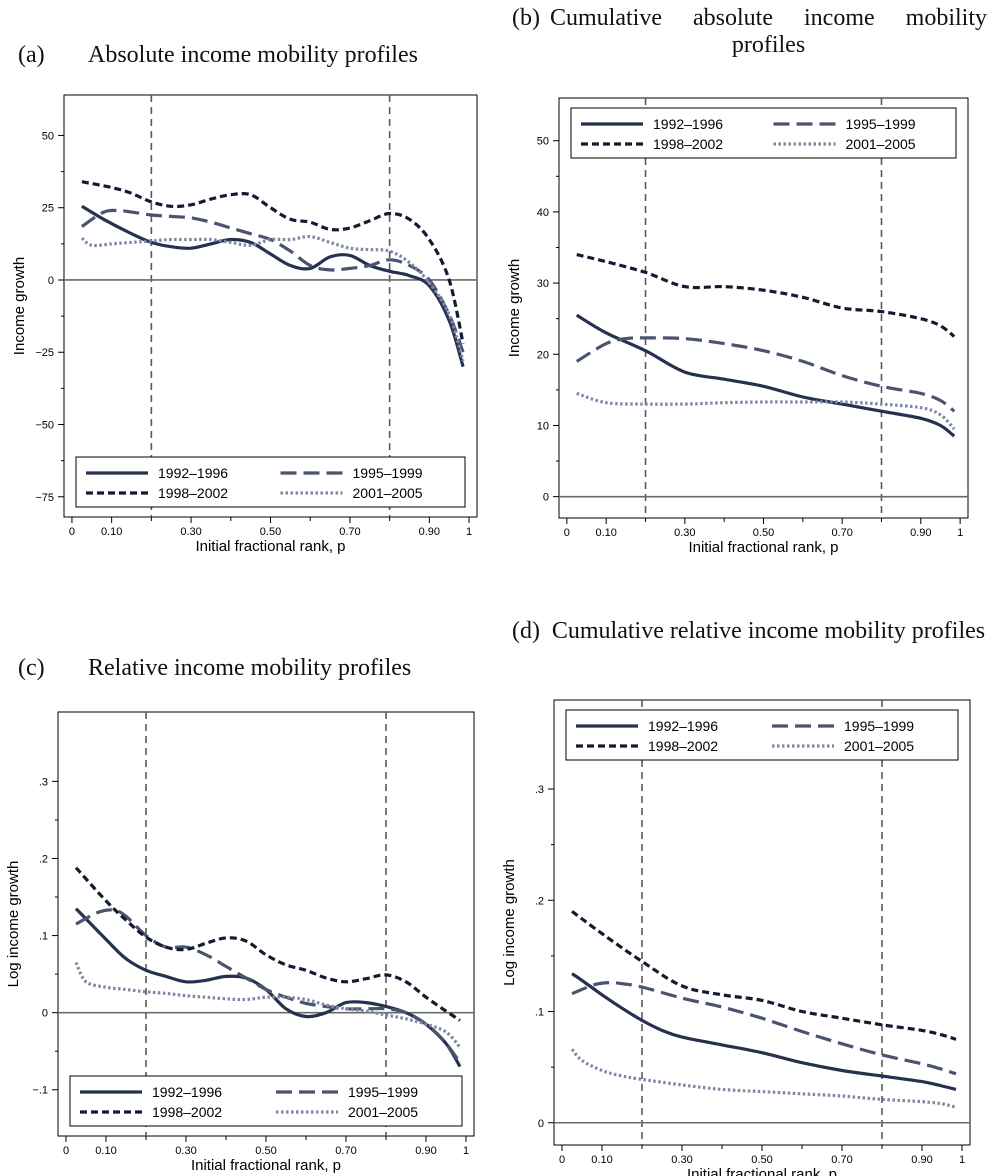 Image resolution: width=993 pixels, height=1176 pixels. What do you see at coordinates (543, 284) in the screenshot?
I see `y-tick-label: 30` at bounding box center [543, 284].